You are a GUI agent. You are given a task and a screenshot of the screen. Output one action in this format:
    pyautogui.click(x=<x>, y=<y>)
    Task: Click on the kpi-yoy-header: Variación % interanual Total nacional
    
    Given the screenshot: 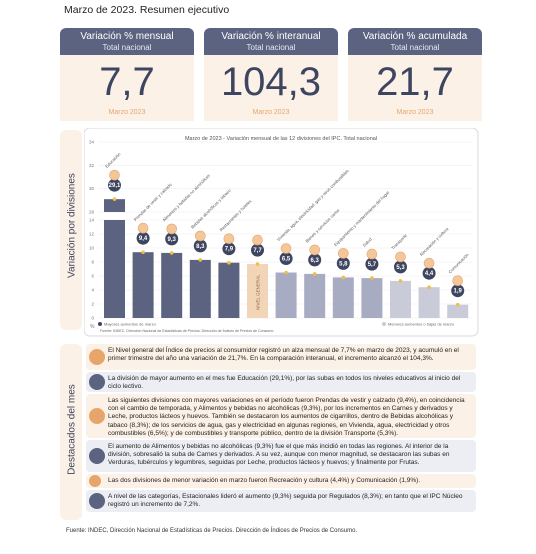 What is the action you would take?
    pyautogui.click(x=271, y=41)
    